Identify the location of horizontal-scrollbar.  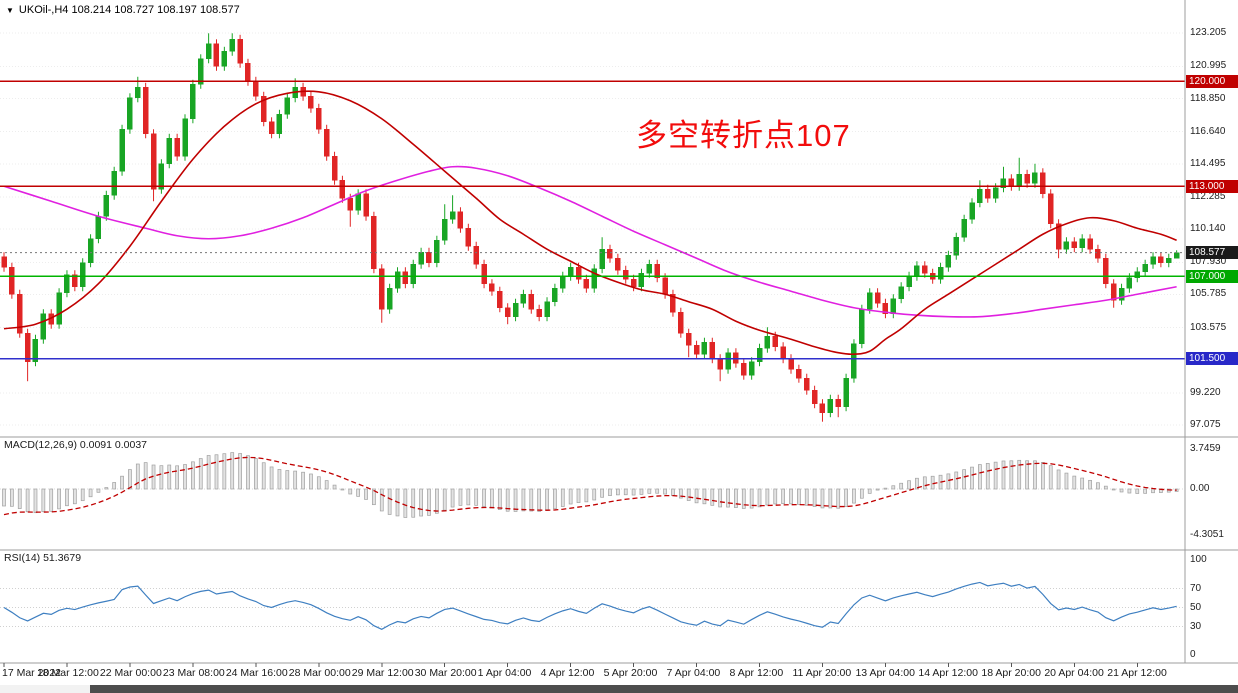
(619, 689).